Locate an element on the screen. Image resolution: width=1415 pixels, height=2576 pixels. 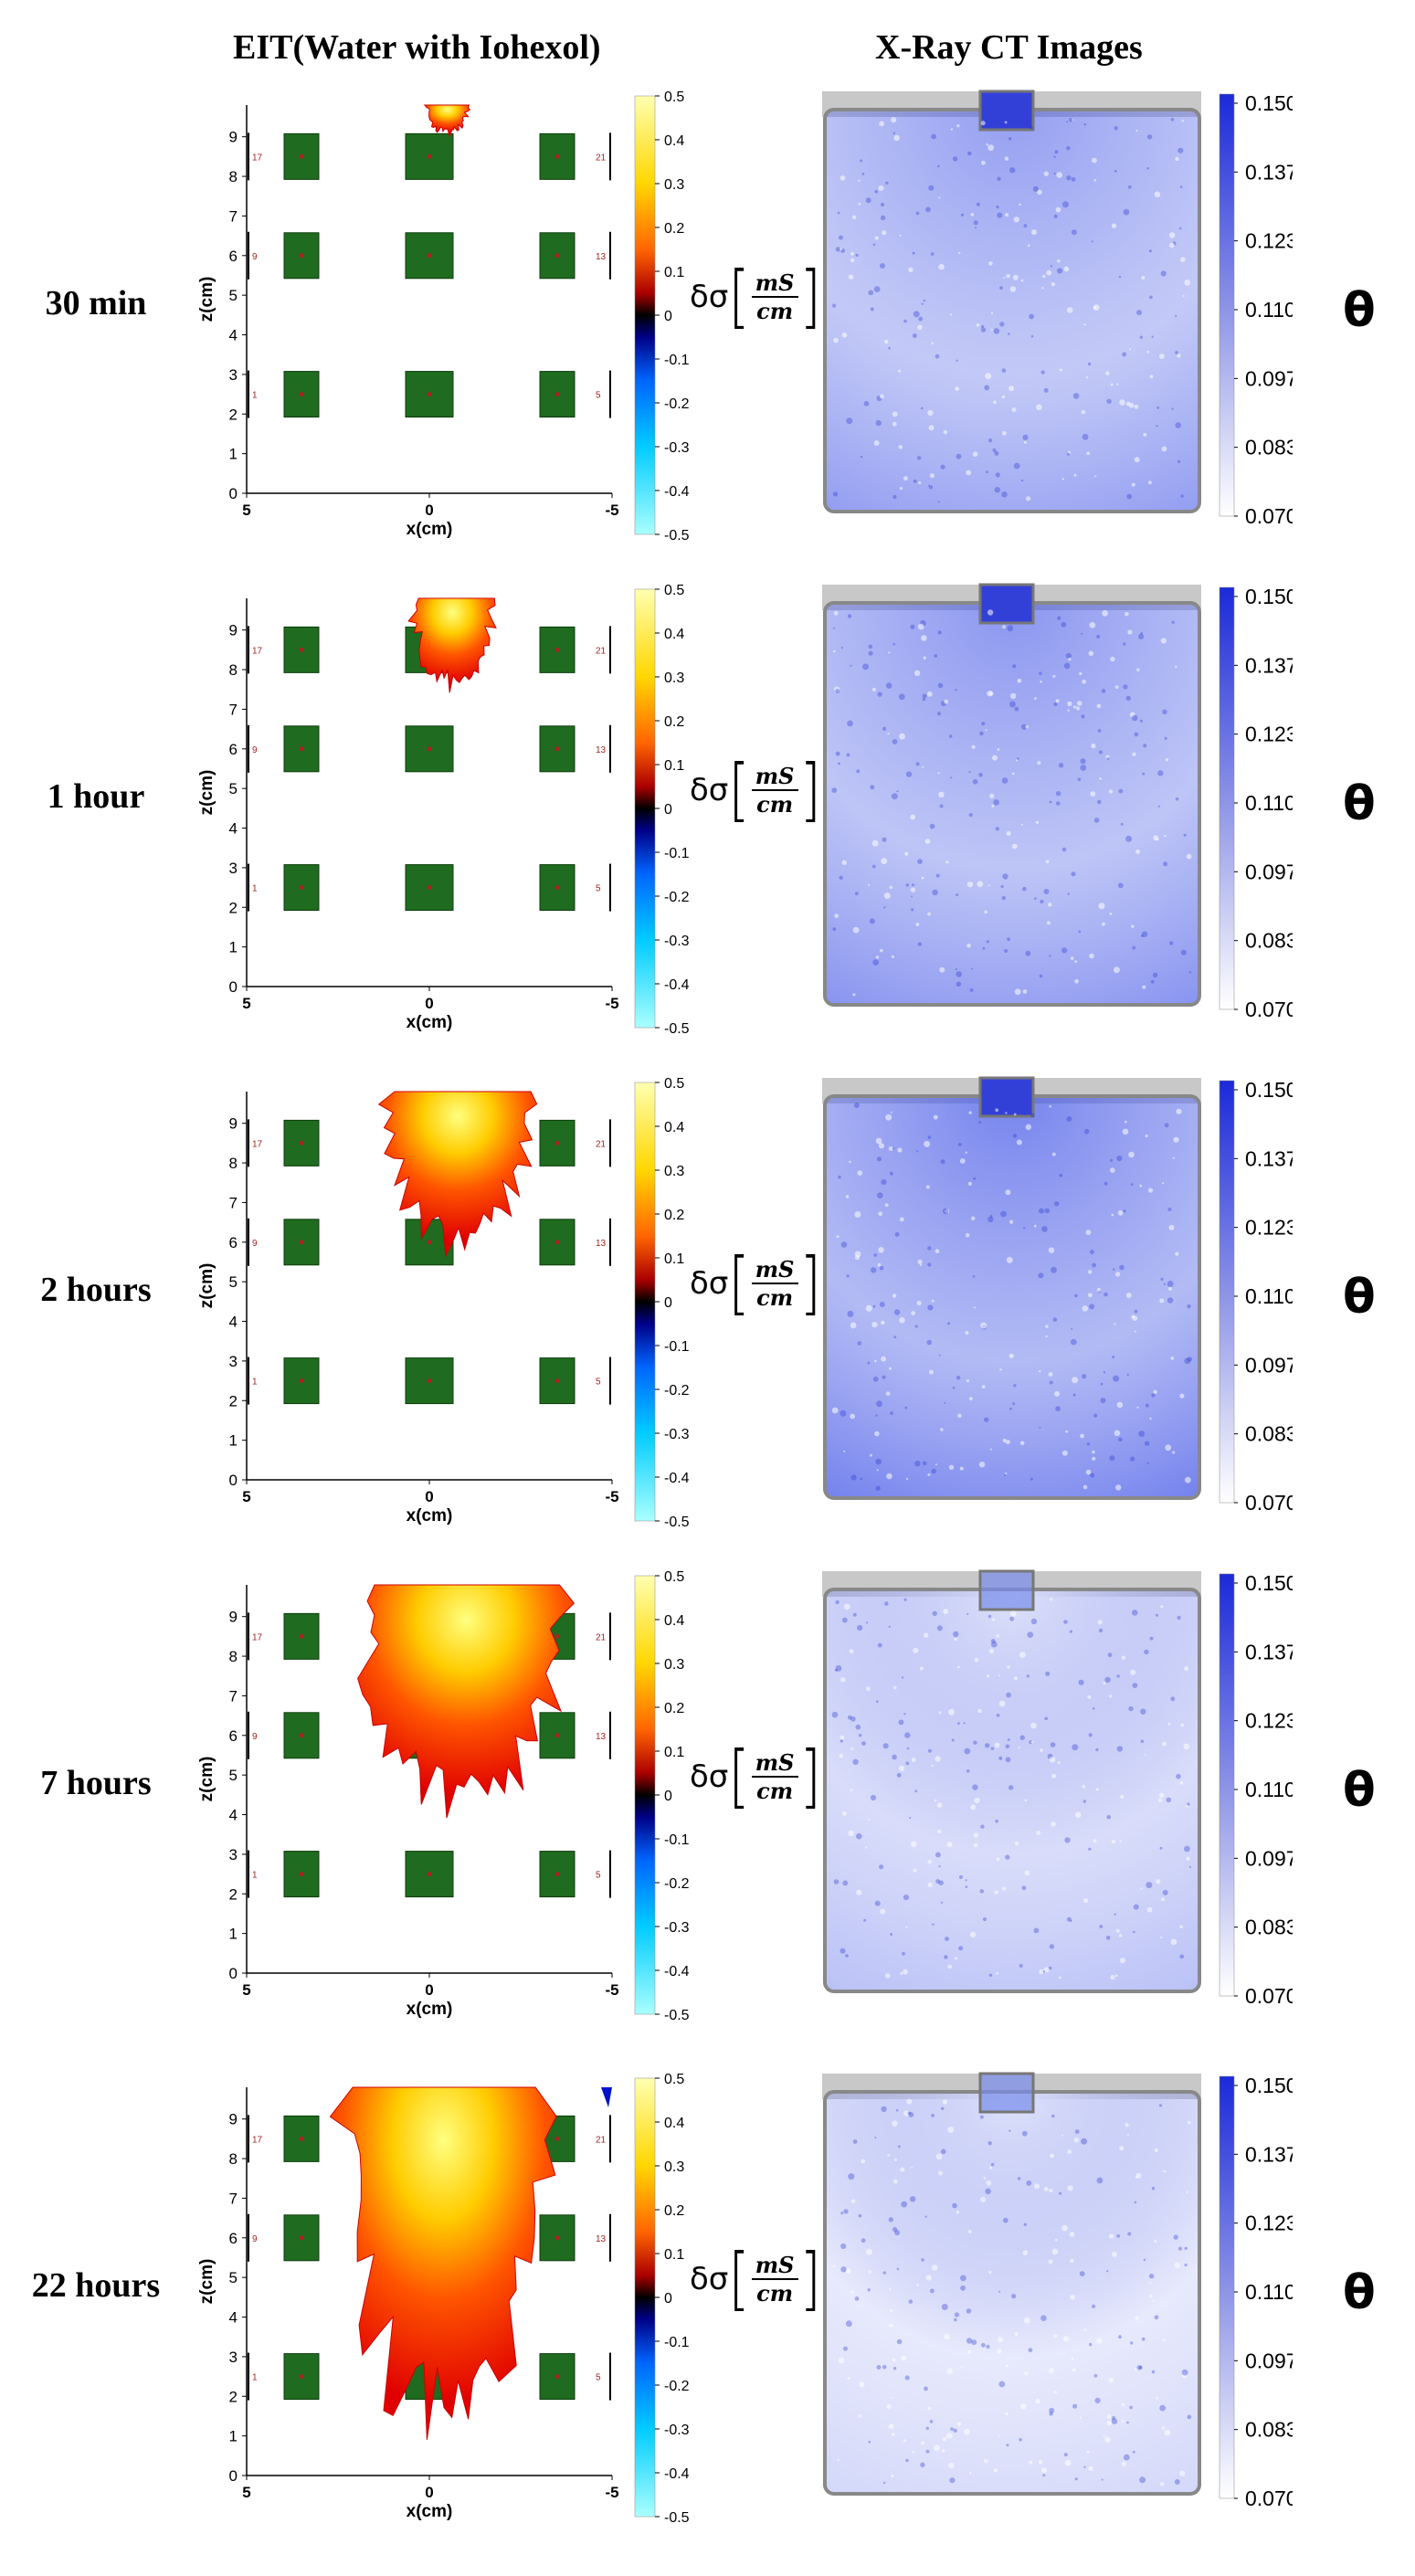
eit-colorbar is located at coordinates (645, 808).